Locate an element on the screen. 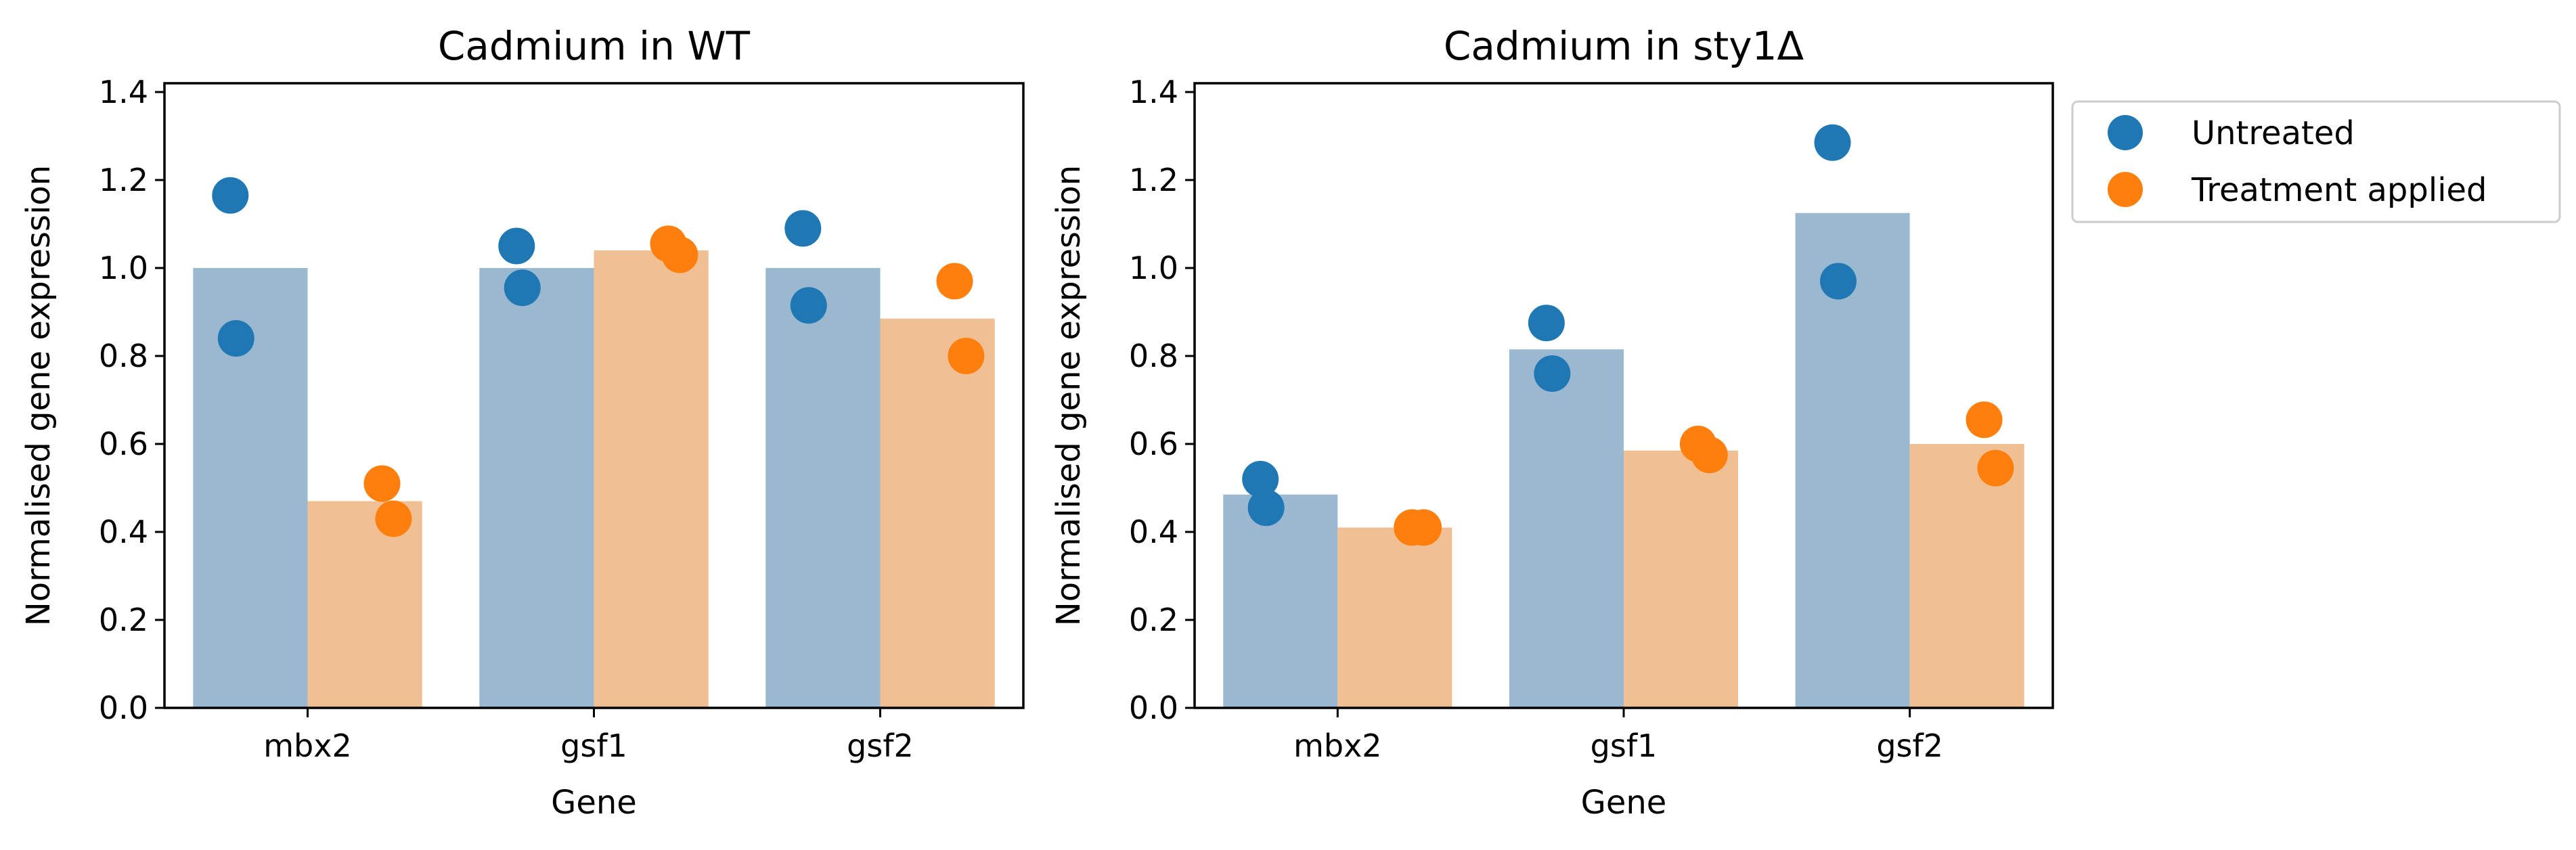 The width and height of the screenshot is (2576, 850). legend-box is located at coordinates (2316, 161).